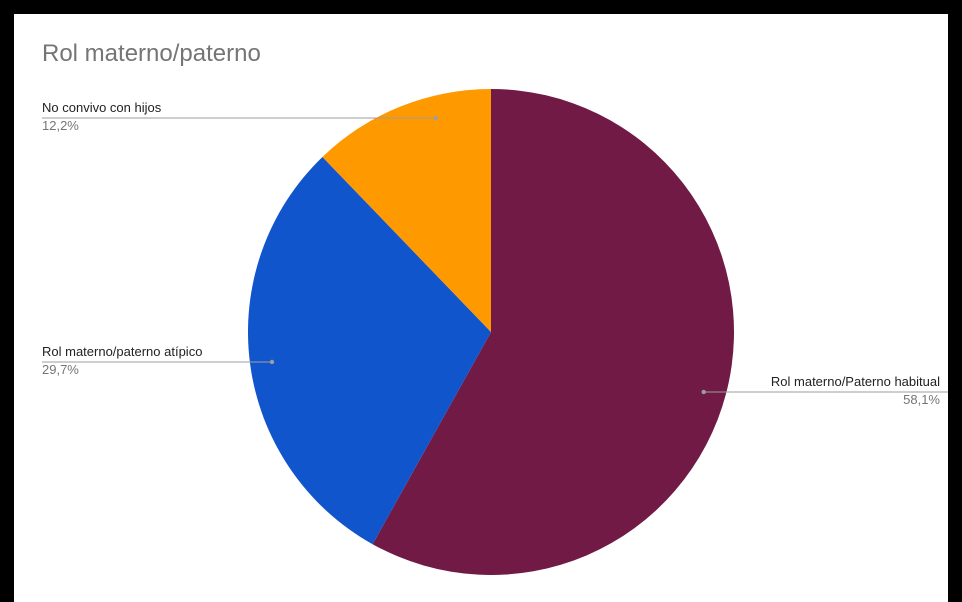  What do you see at coordinates (151, 53) in the screenshot?
I see `chart-title: Rol materno/paterno` at bounding box center [151, 53].